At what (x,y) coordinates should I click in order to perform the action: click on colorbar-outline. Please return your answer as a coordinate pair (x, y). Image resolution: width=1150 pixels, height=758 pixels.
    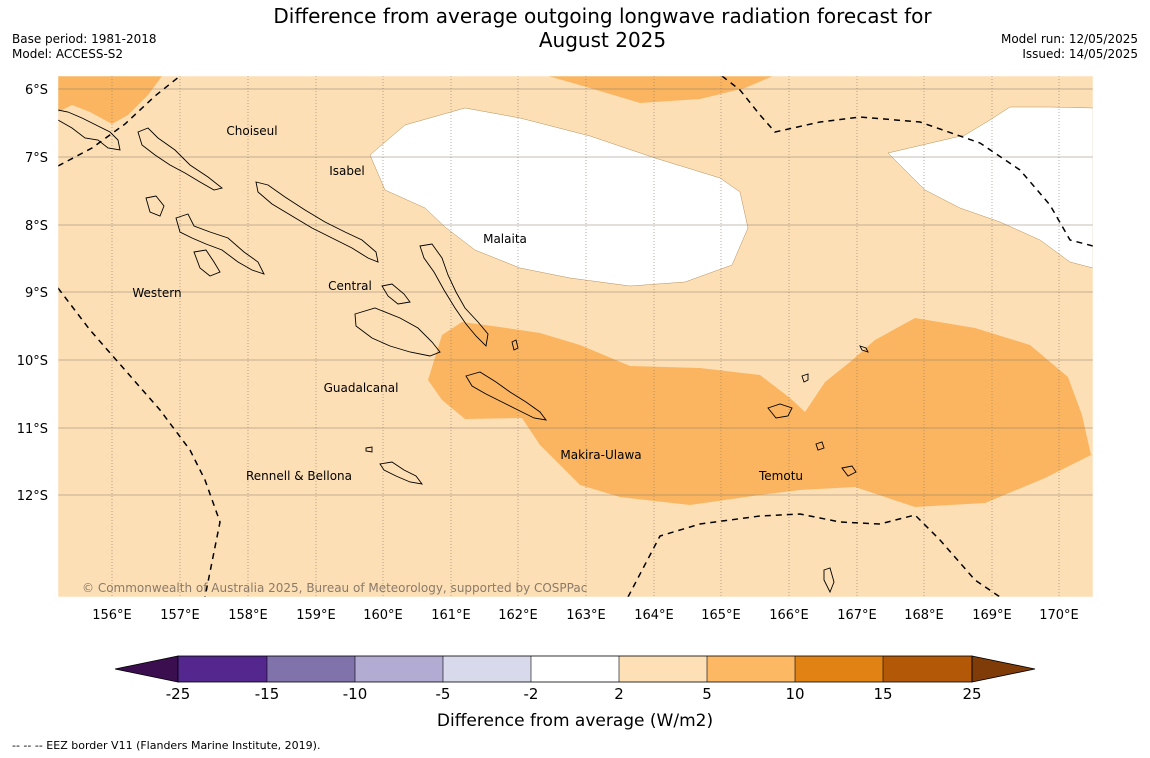
    Looking at the image, I should click on (575, 669).